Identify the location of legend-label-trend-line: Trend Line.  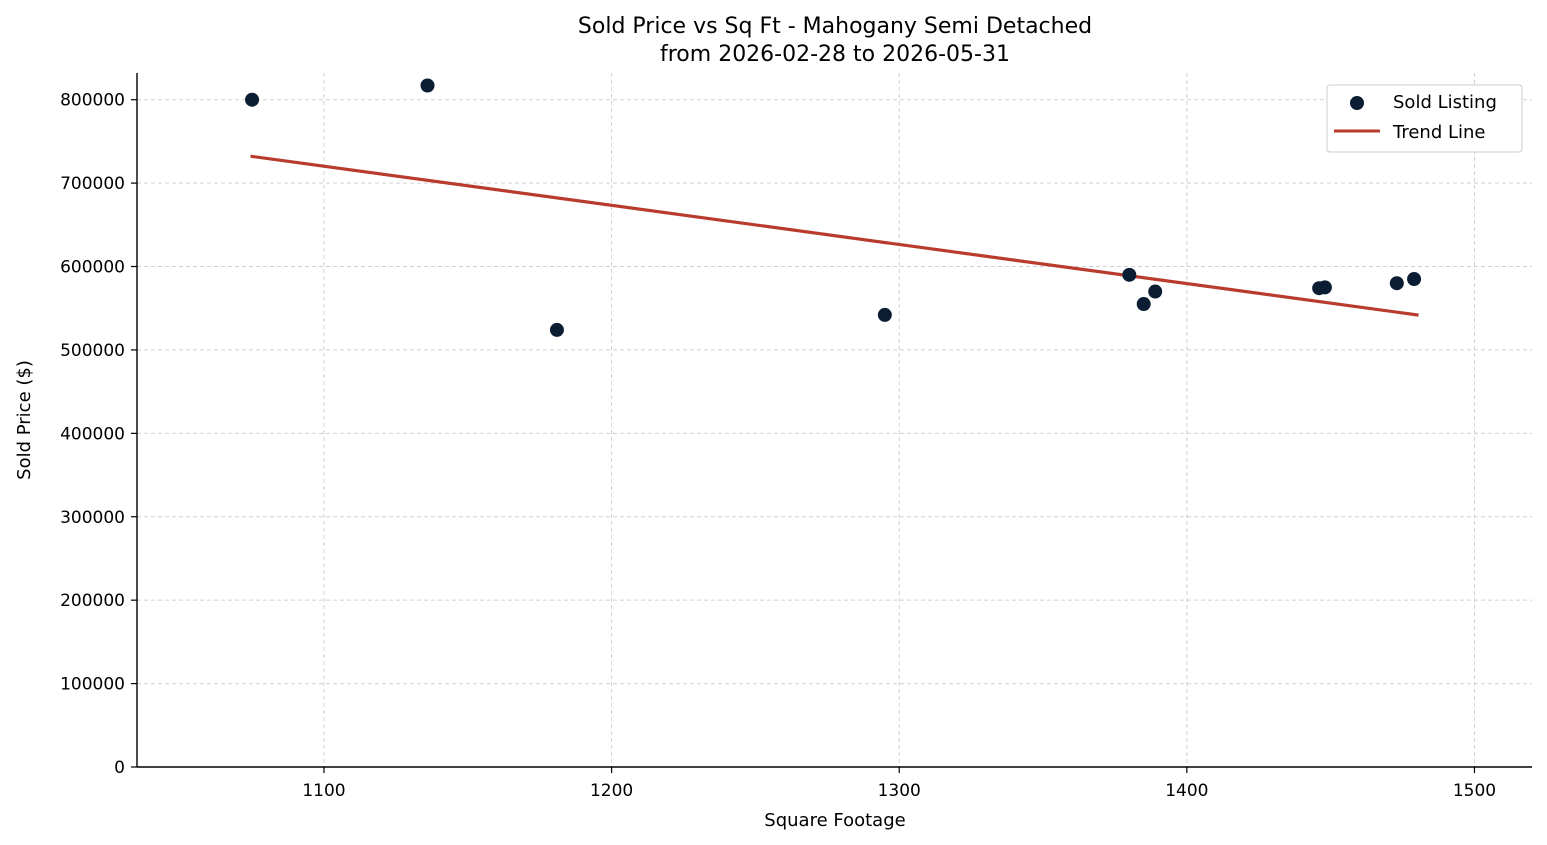
(1439, 132).